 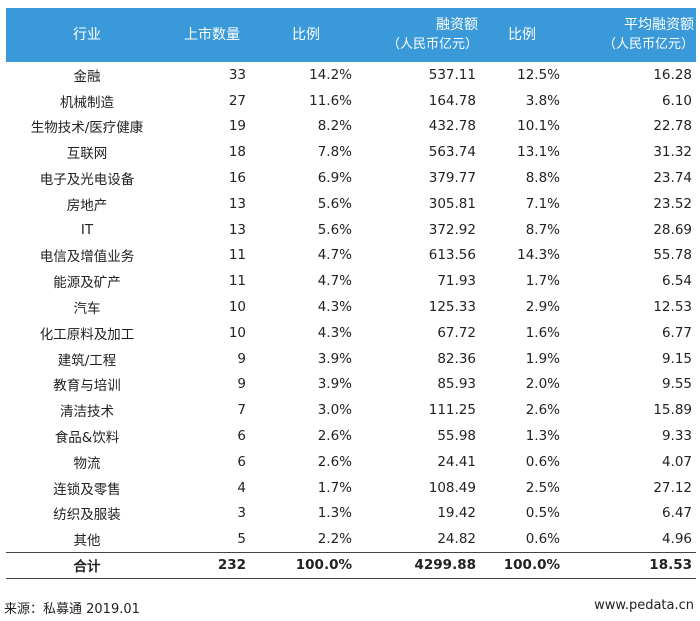 I want to click on cell-avg-financing: 9.15, so click(x=676, y=358).